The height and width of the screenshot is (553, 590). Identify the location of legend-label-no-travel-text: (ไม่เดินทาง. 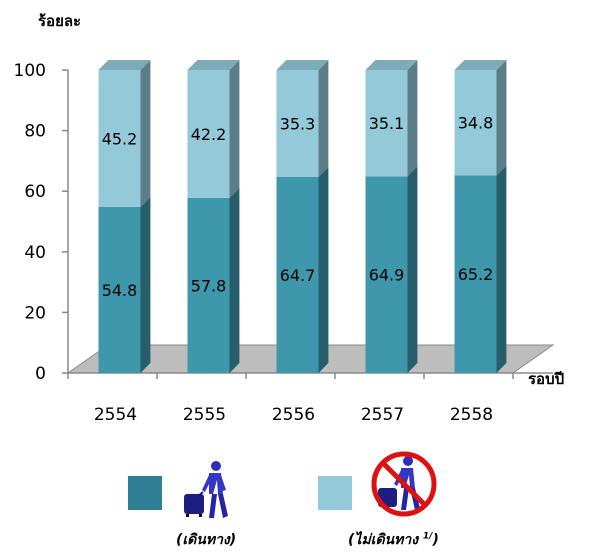
(383, 540).